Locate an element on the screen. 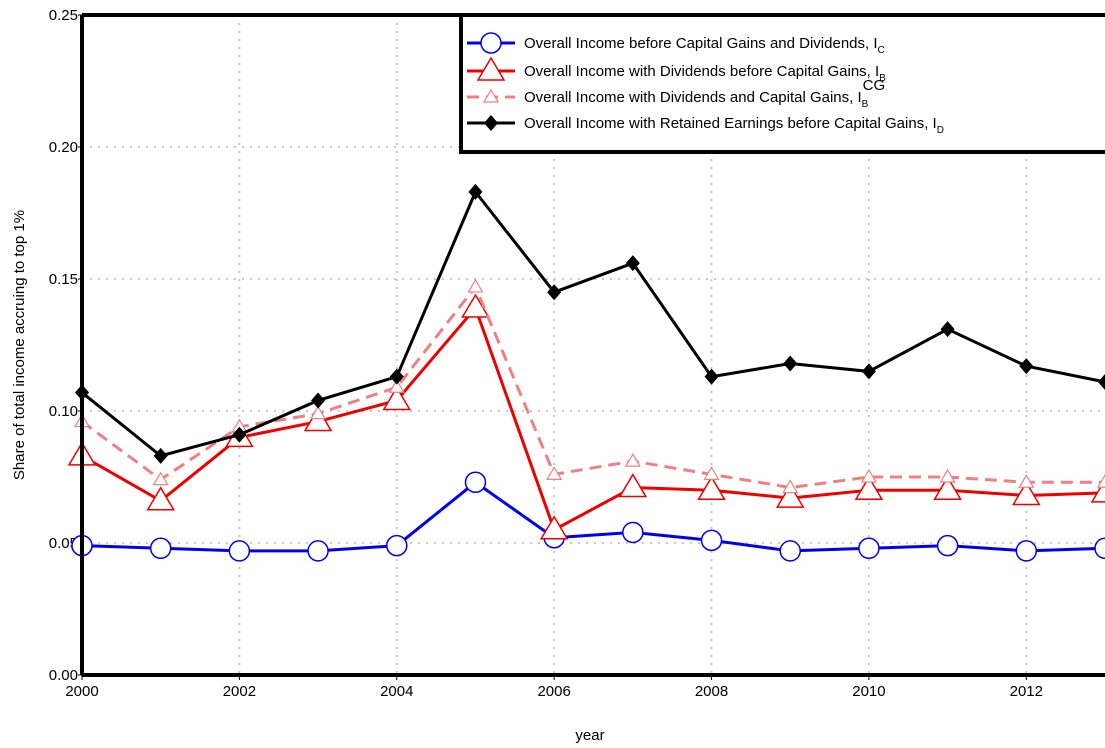 This screenshot has width=1105, height=748. y-axis-label: Share of total income accruing to top 1% is located at coordinates (19, 345).